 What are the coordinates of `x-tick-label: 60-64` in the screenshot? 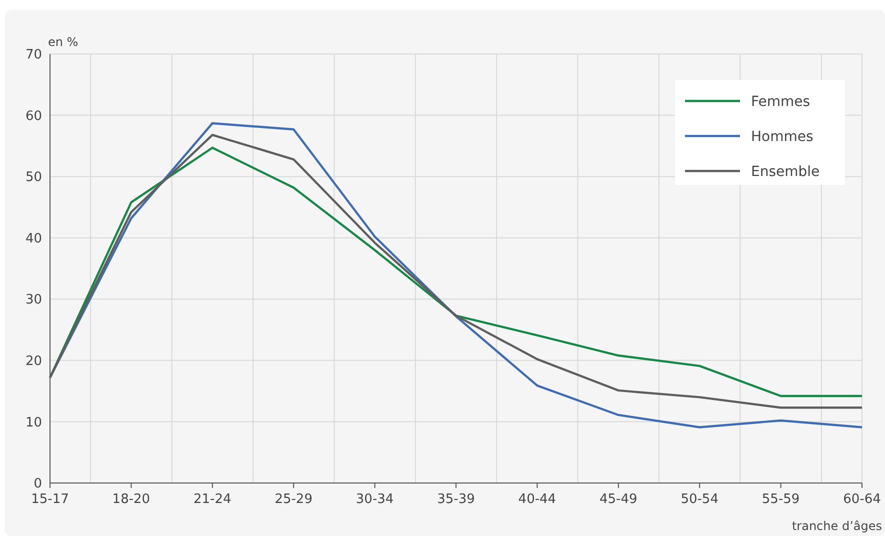 It's located at (862, 499).